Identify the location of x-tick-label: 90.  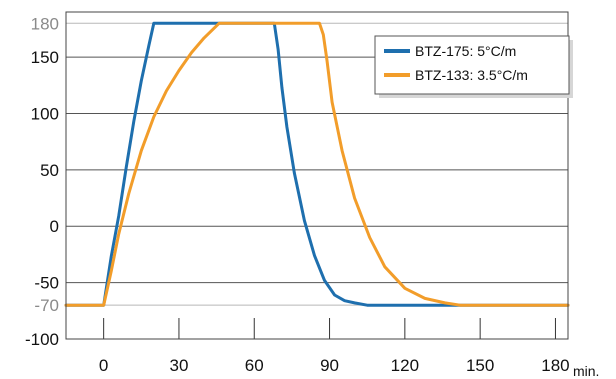
(329, 365).